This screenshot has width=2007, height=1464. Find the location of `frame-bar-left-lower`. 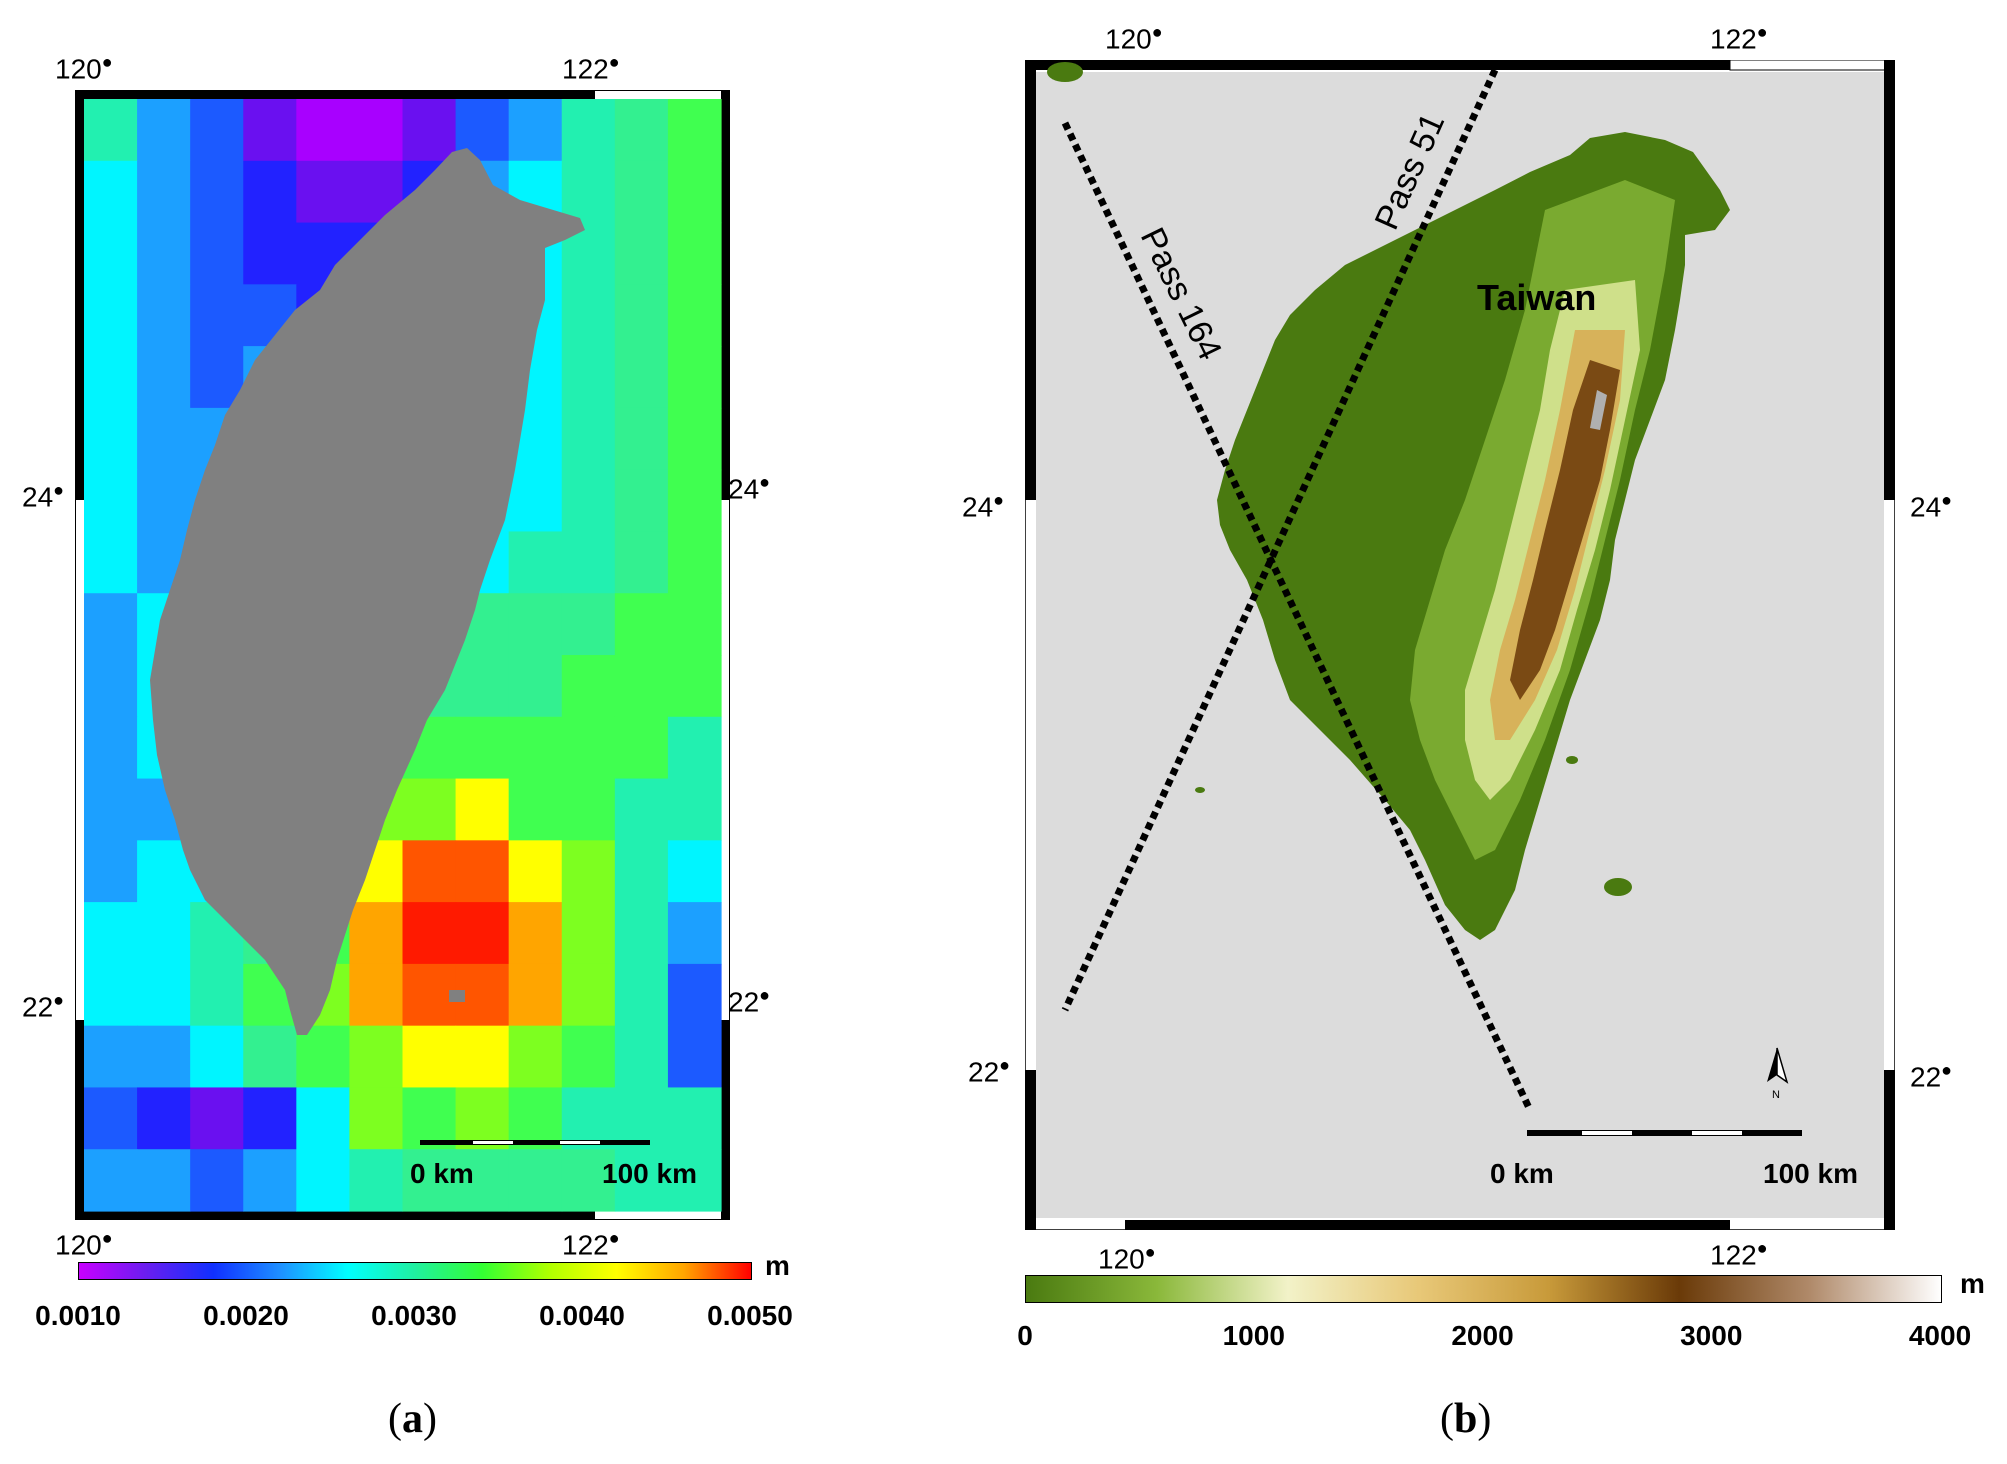

frame-bar-left-lower is located at coordinates (79, 1120).